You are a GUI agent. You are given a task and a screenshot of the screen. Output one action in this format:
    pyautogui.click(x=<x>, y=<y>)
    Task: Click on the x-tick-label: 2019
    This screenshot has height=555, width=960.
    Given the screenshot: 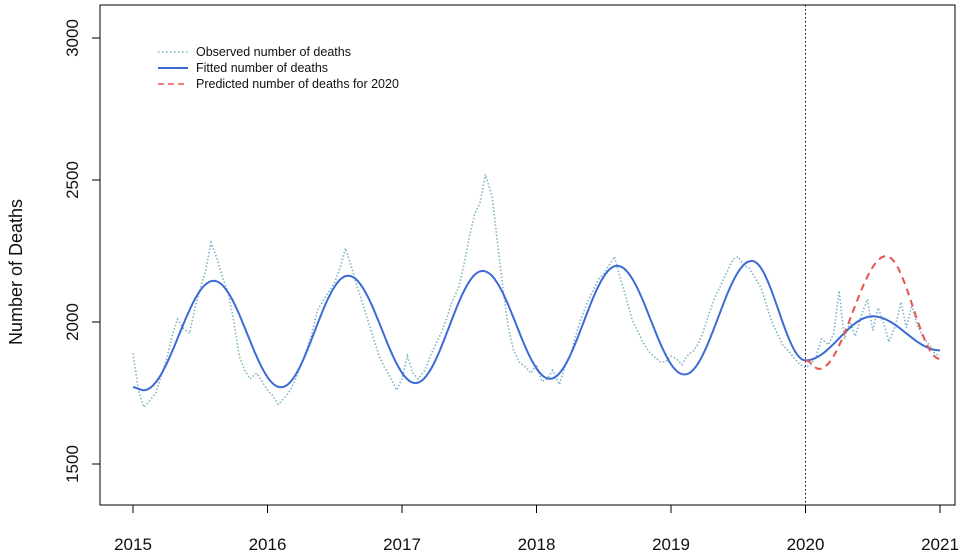 What is the action you would take?
    pyautogui.click(x=671, y=544)
    